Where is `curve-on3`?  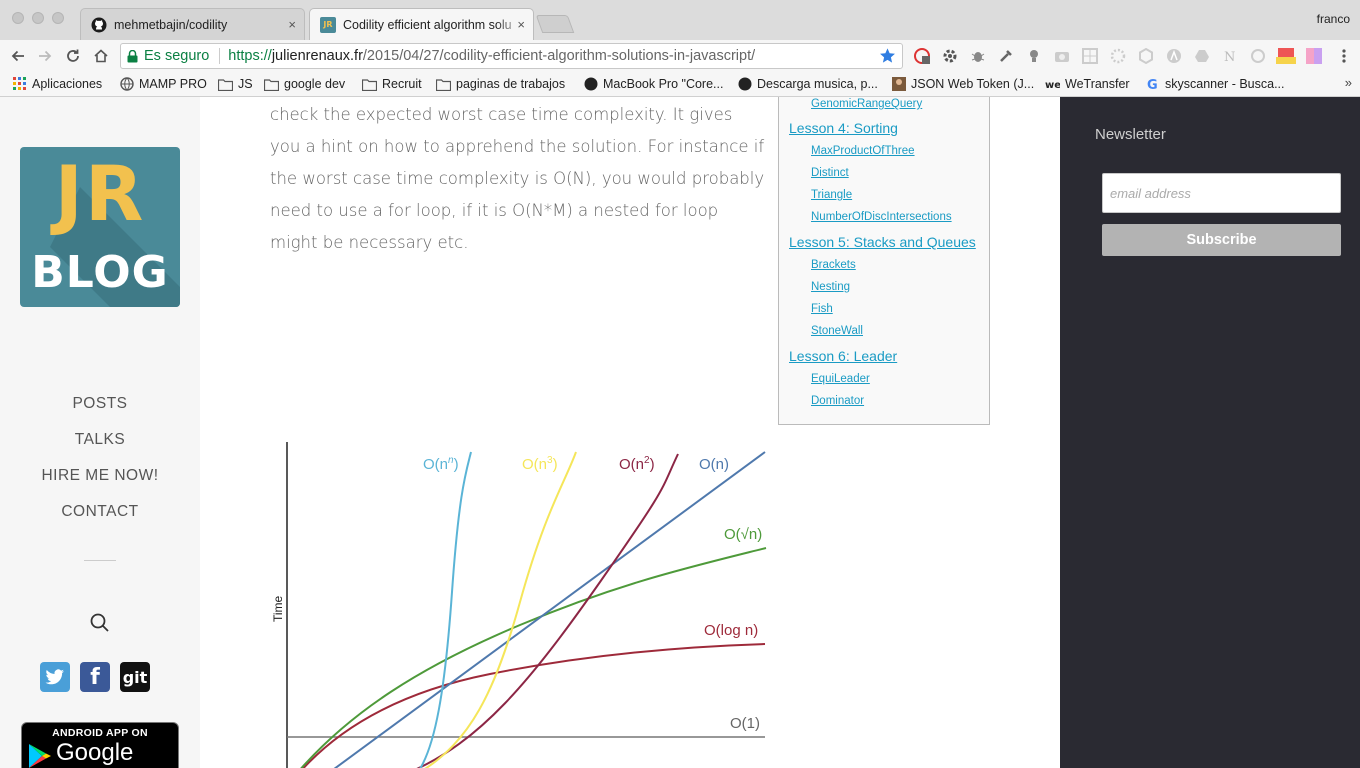
curve-on3 is located at coordinates (500, 609).